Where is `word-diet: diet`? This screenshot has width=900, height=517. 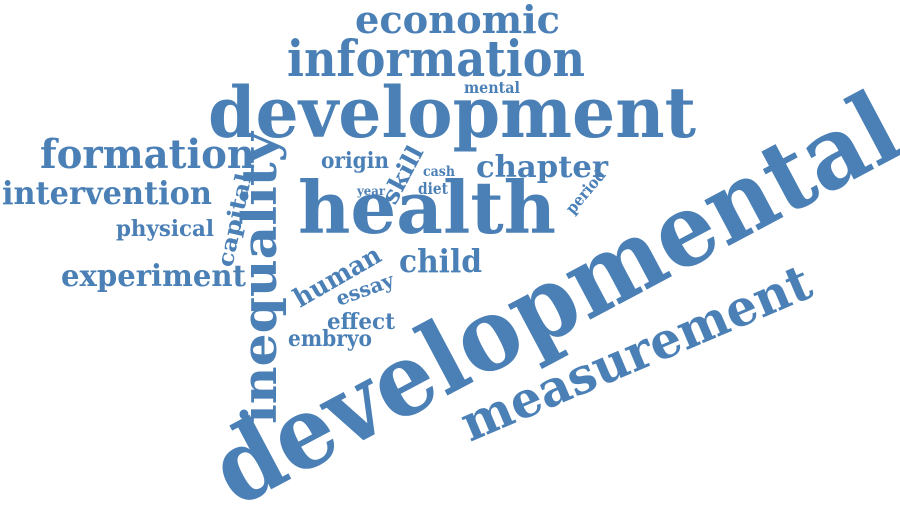
word-diet: diet is located at coordinates (433, 188).